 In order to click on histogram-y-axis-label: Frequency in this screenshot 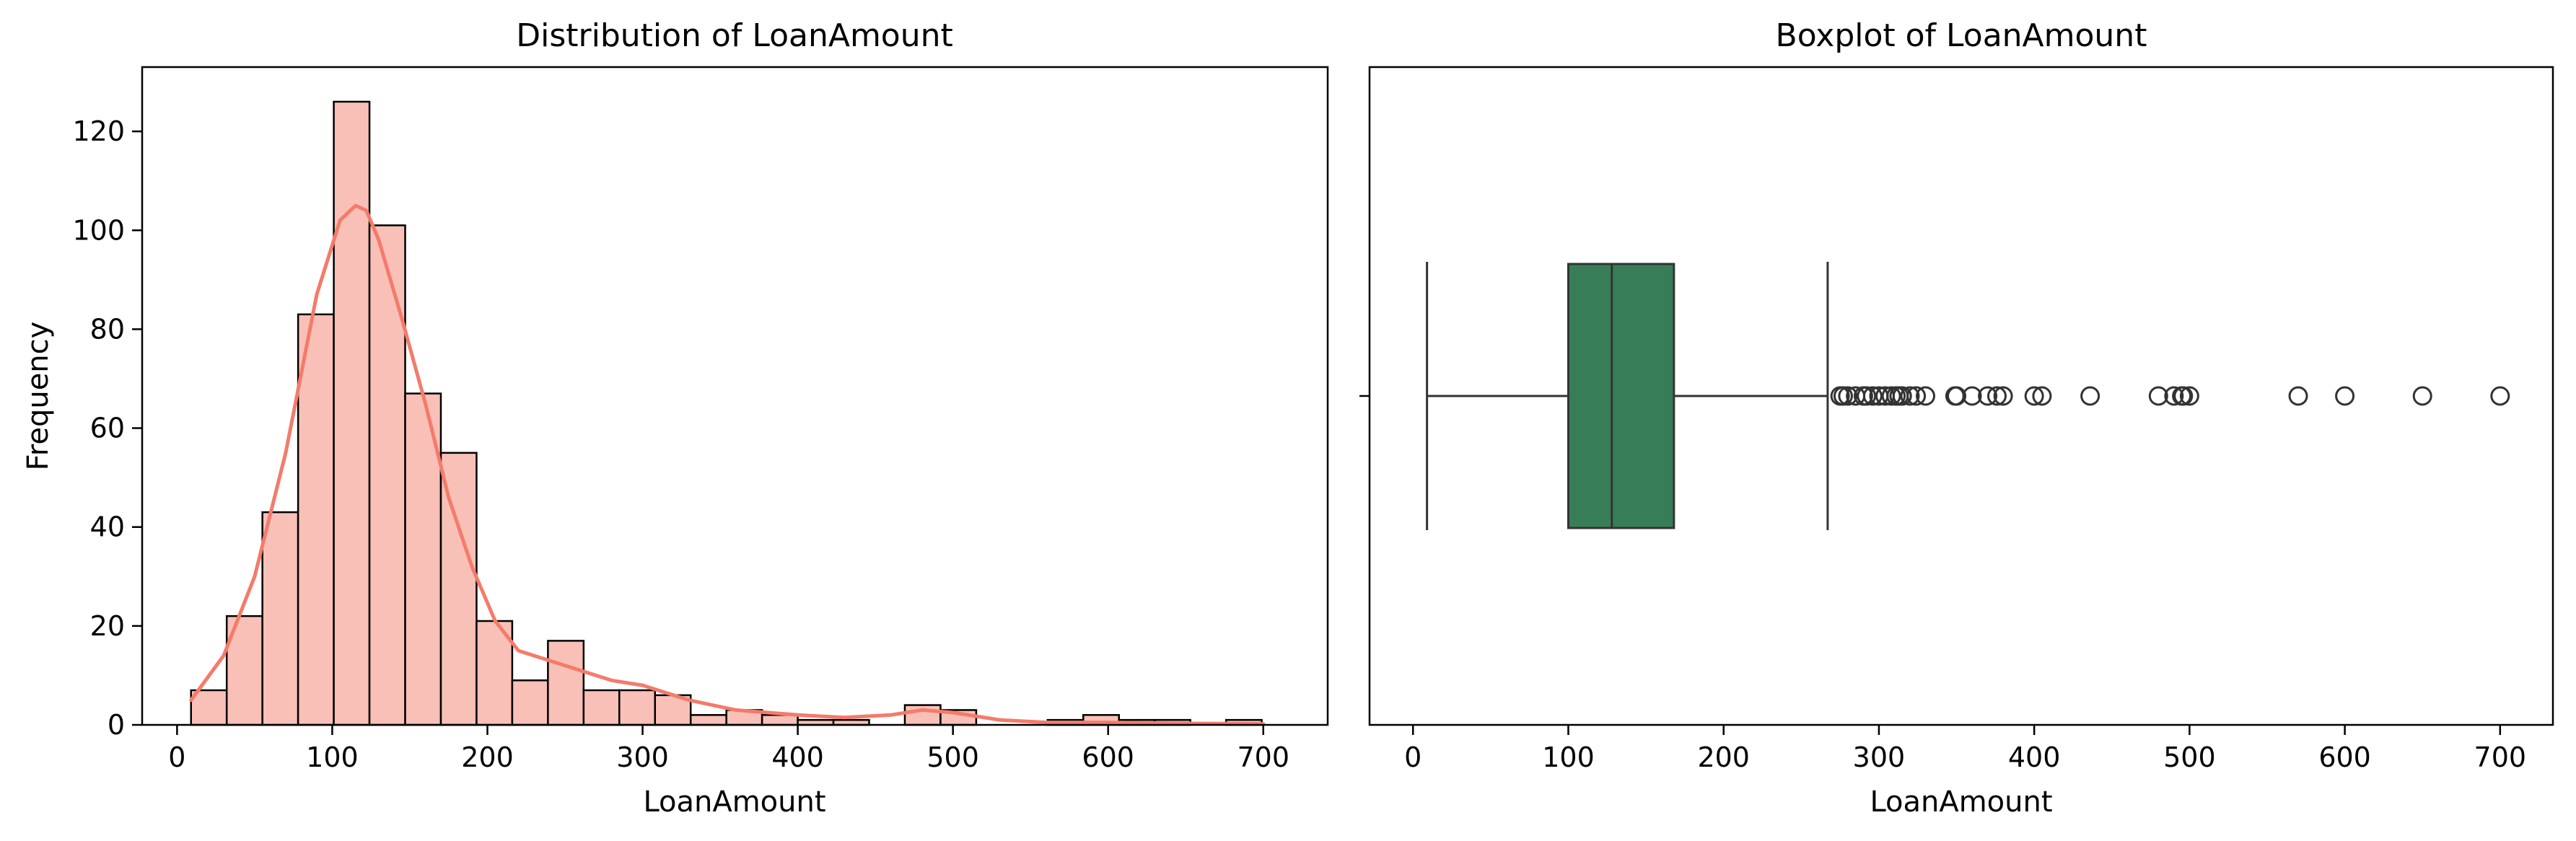, I will do `click(38, 396)`.